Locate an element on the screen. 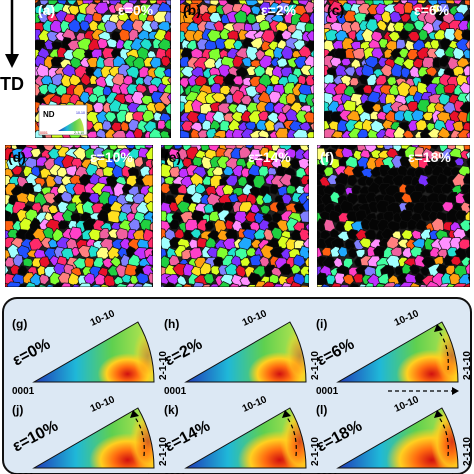  legend-label-1: 2-1-10 is located at coordinates (79, 133).